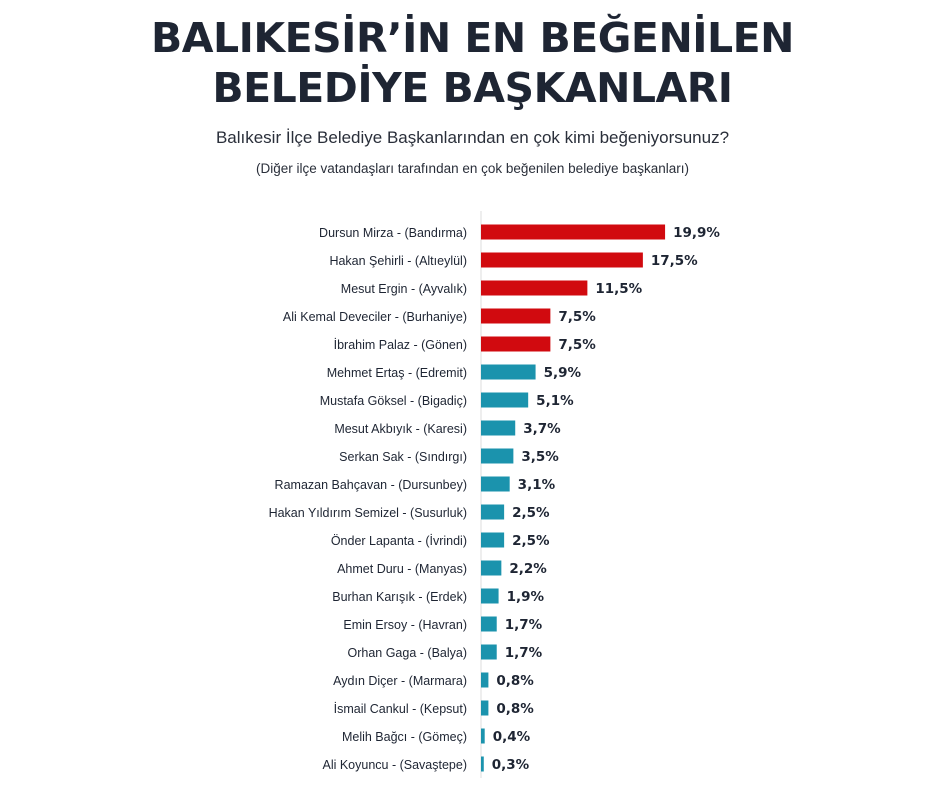  What do you see at coordinates (472, 38) in the screenshot?
I see `chart-title-line-1: BALIKESİR’İN EN BEĞENİLEN` at bounding box center [472, 38].